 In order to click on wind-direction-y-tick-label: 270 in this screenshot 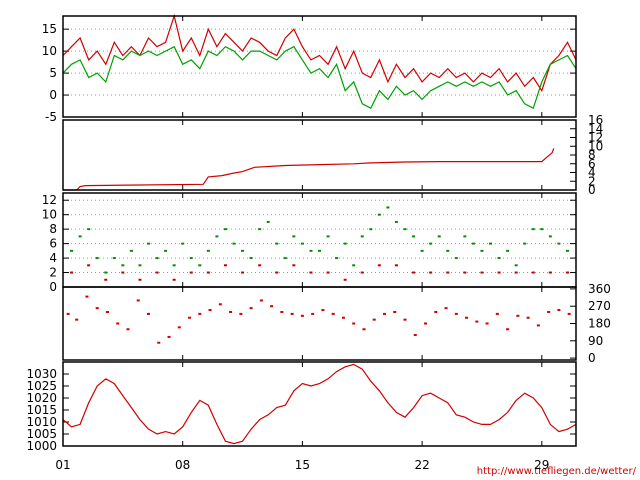, I will do `click(599, 306)`.